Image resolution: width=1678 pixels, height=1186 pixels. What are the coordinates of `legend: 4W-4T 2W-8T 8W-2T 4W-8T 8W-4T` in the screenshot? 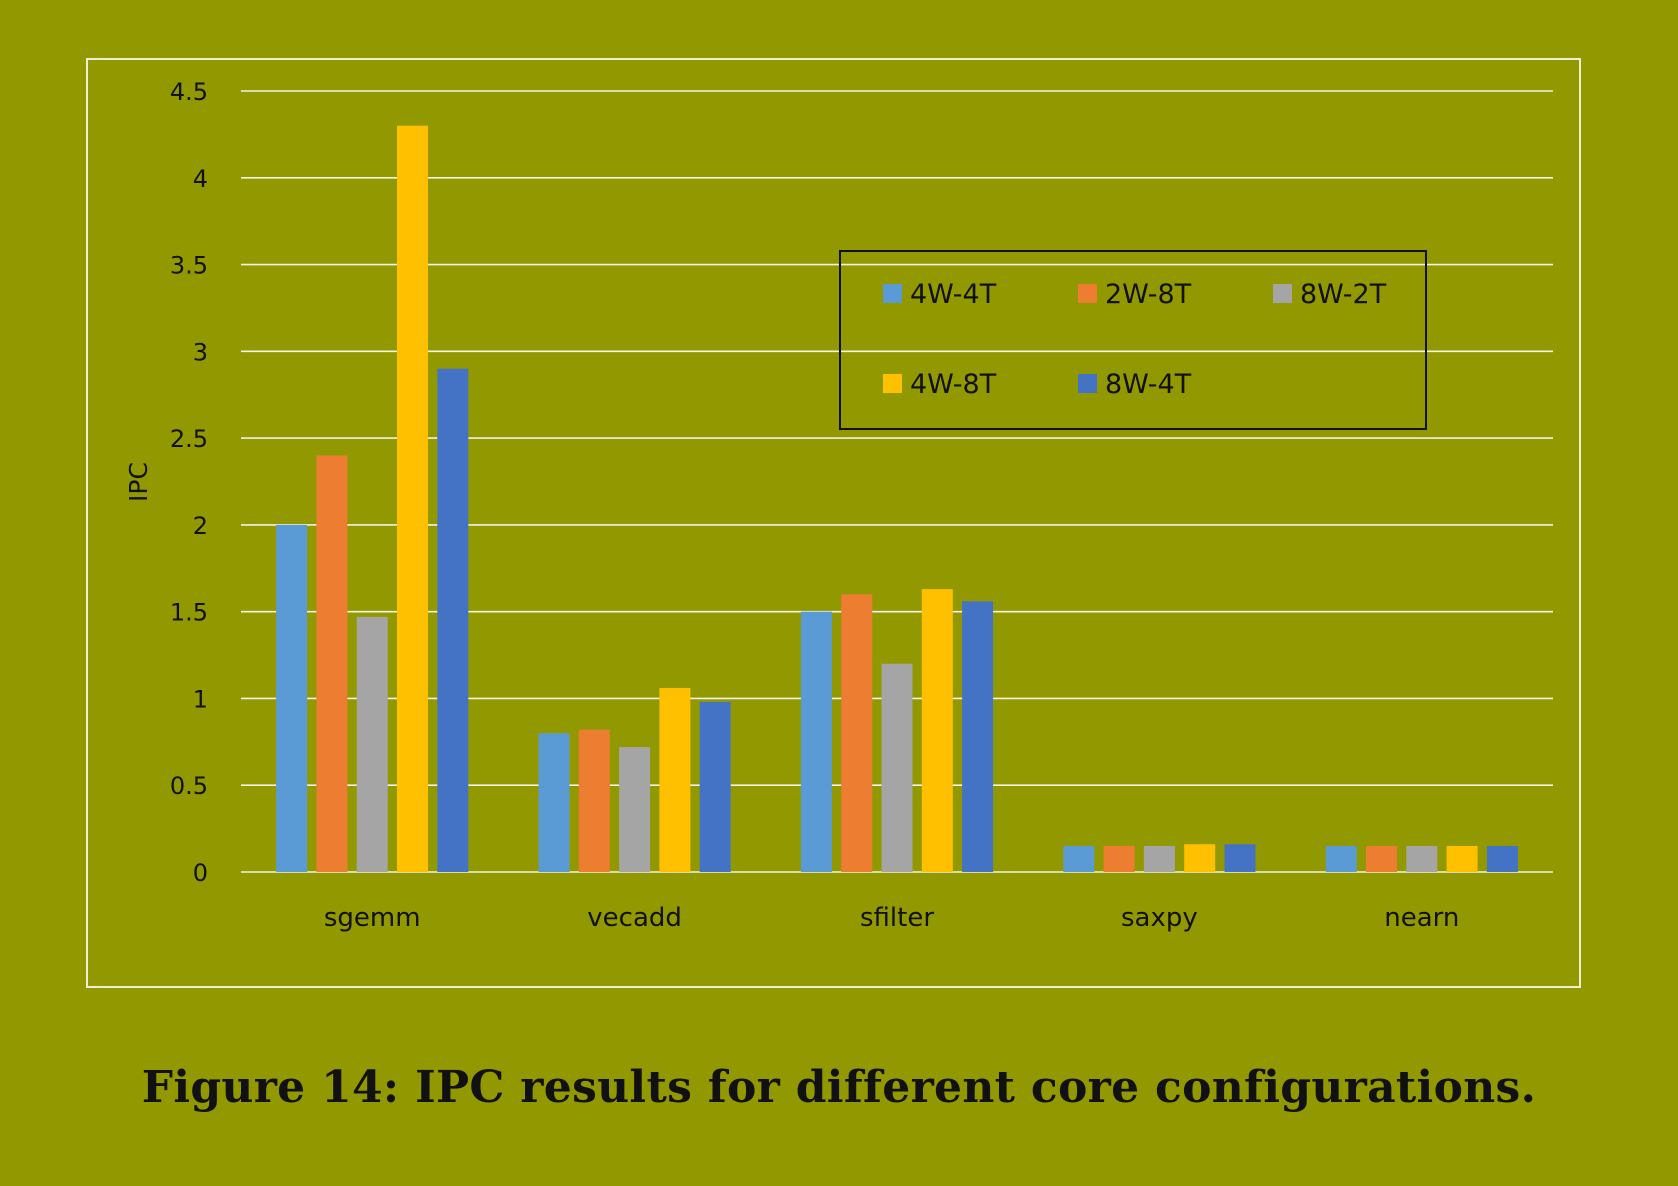 It's located at (1133, 340).